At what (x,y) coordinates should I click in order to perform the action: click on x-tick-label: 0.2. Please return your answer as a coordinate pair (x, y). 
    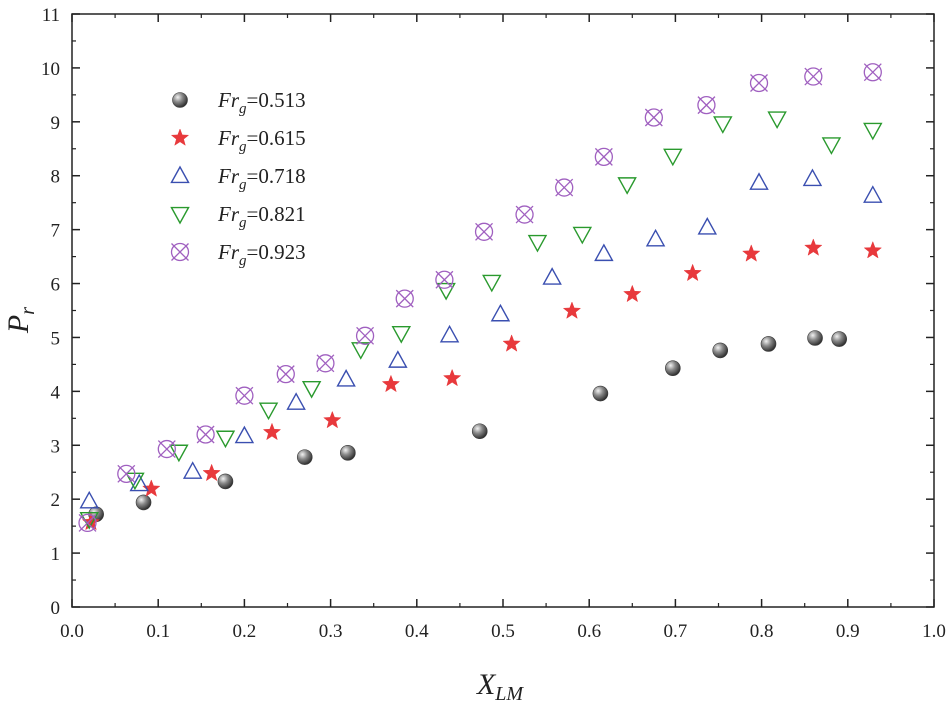
    Looking at the image, I should click on (245, 631).